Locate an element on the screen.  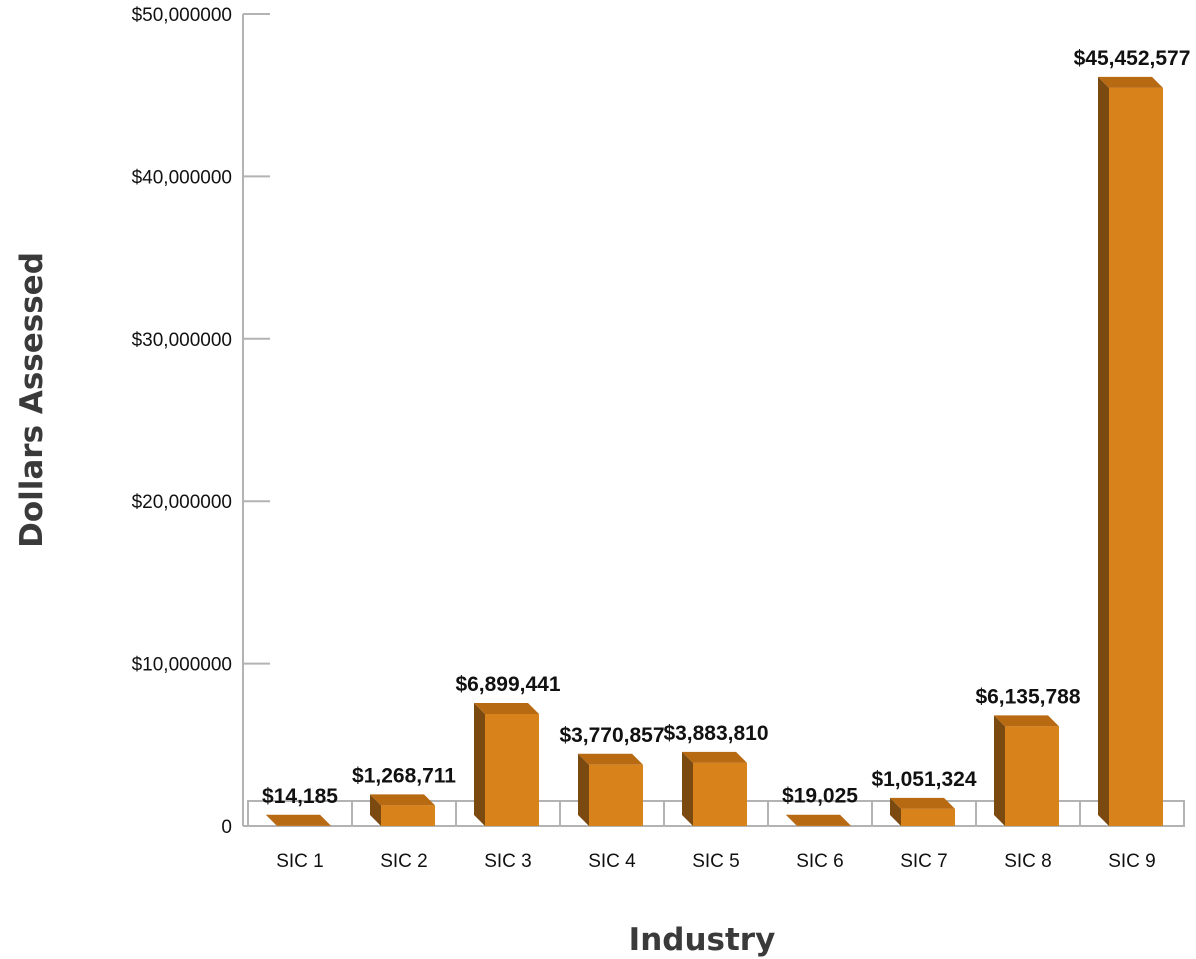
data-label: $6,899,441 is located at coordinates (507, 684).